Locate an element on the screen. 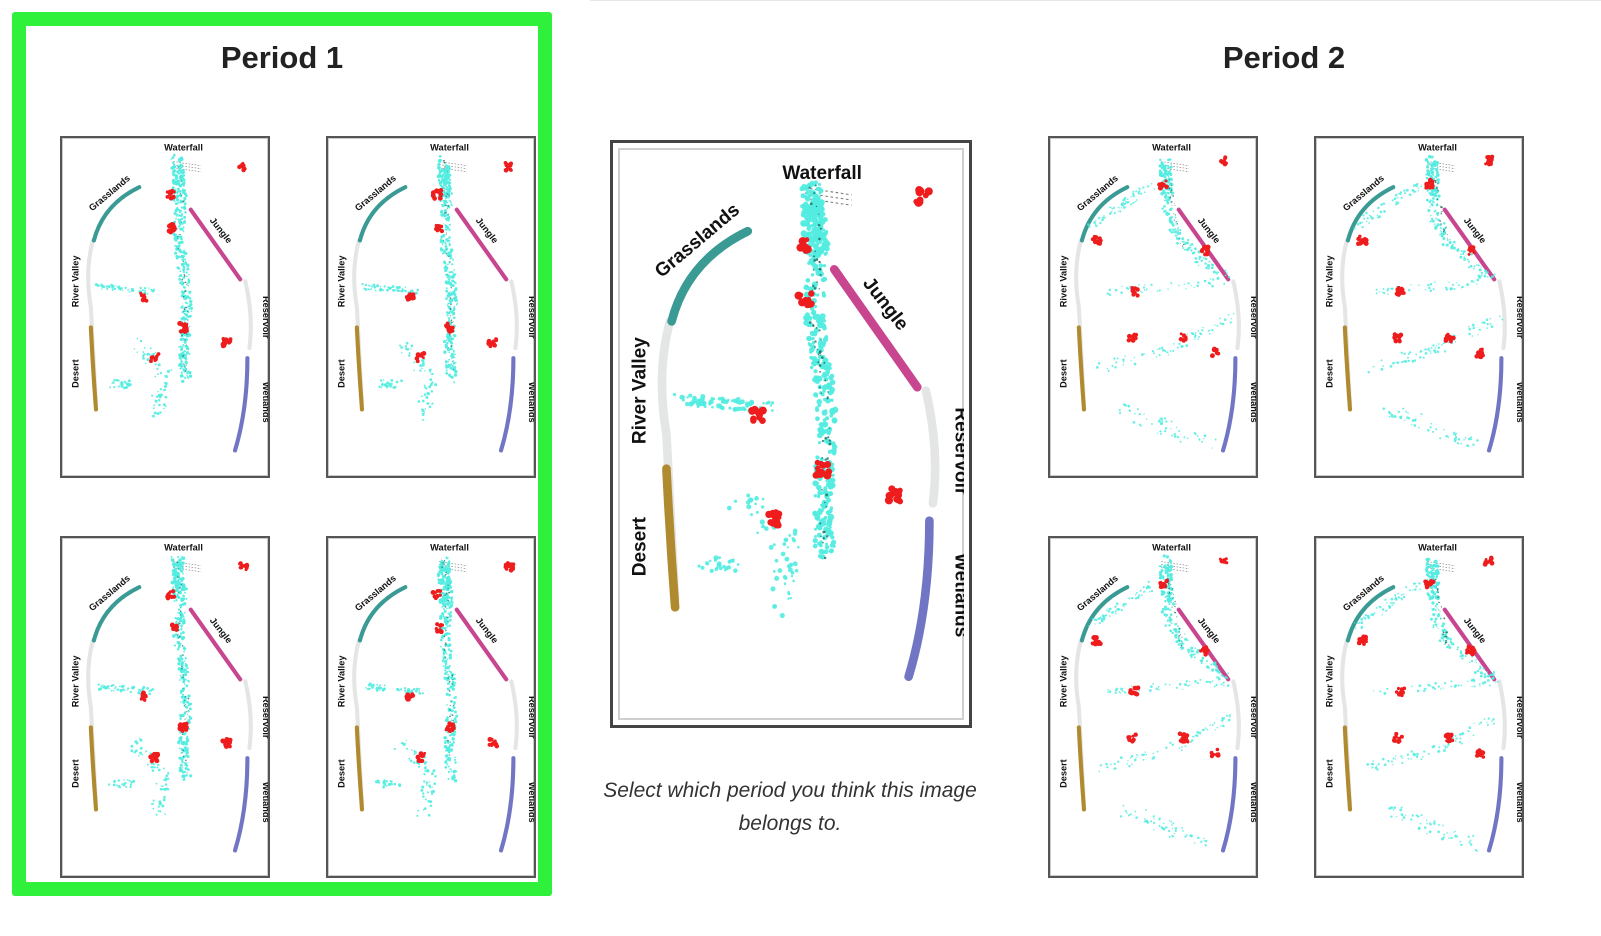  top-divider is located at coordinates (1095, 0).